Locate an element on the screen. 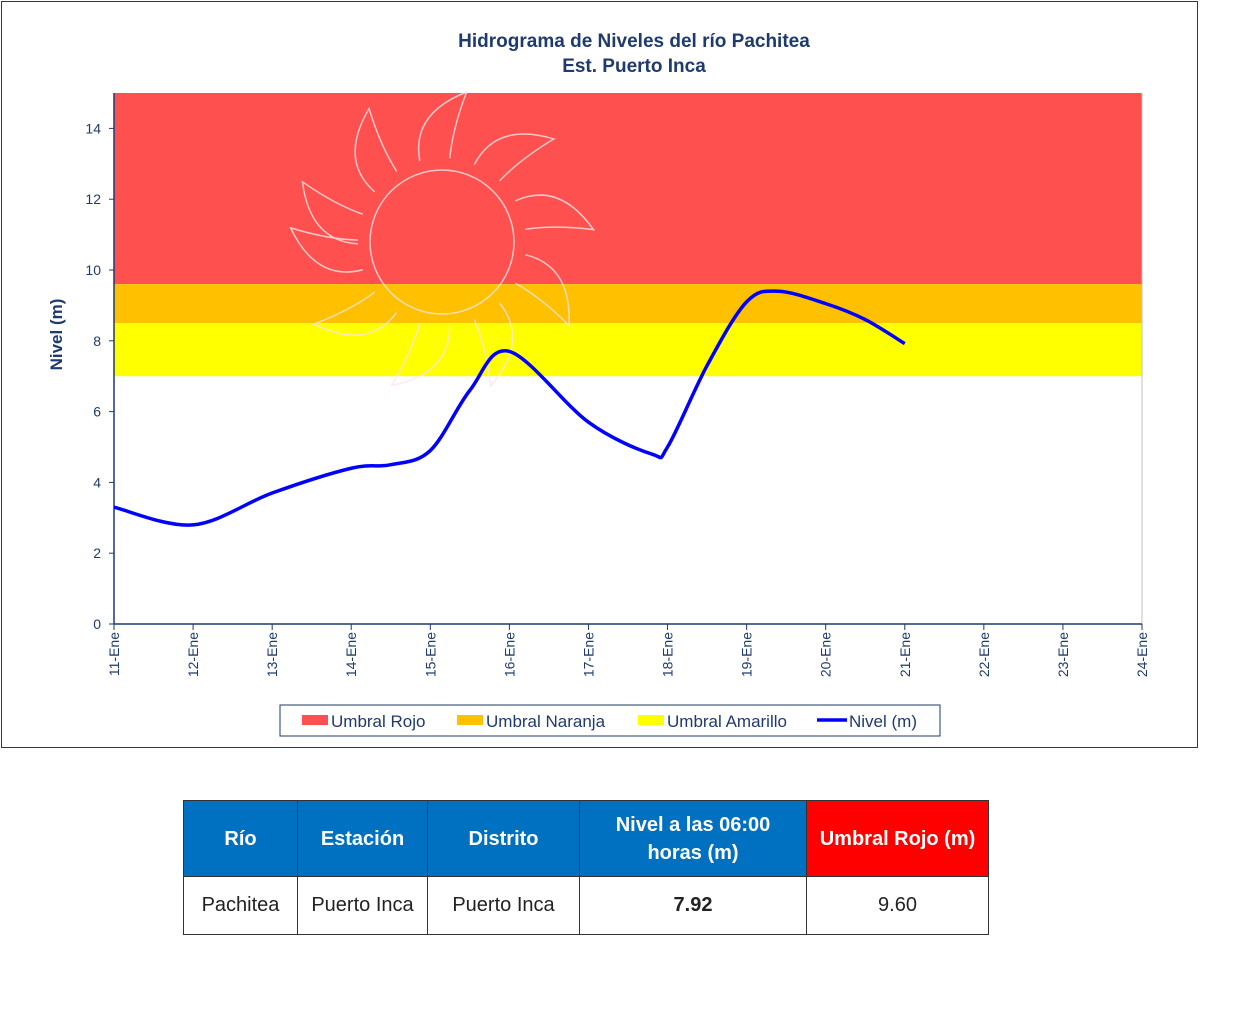  x-tick-label: 13-Ene is located at coordinates (272, 654).